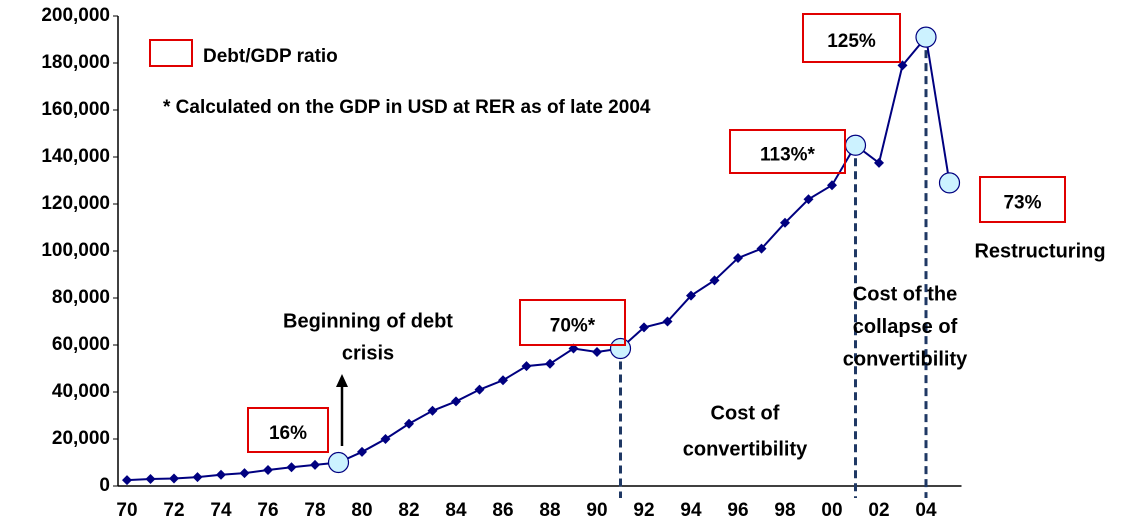 This screenshot has width=1147, height=528. I want to click on x-tick-label: 74, so click(221, 510).